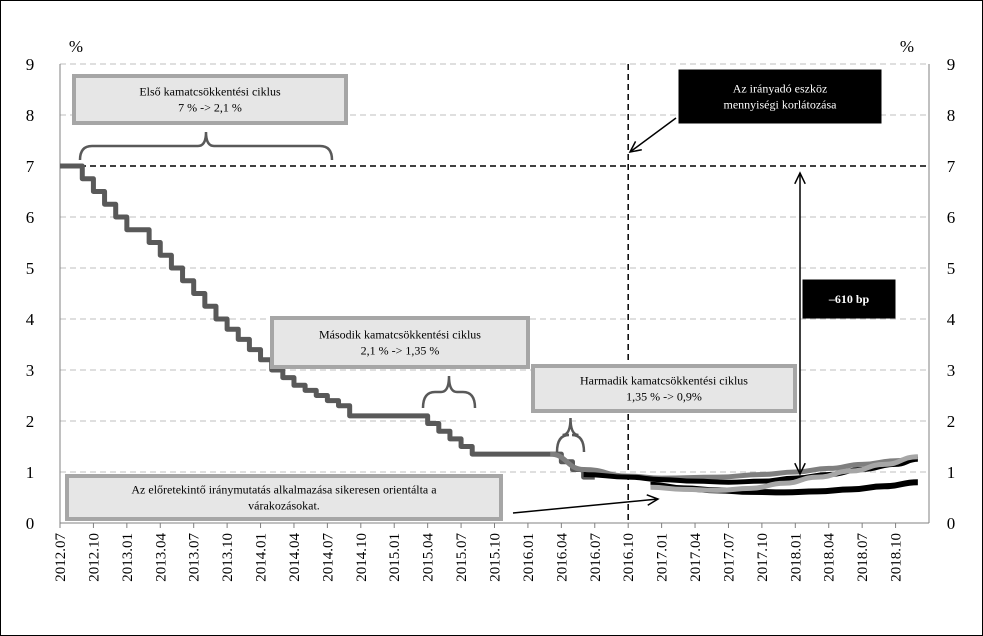 This screenshot has width=983, height=636. What do you see at coordinates (462, 557) in the screenshot?
I see `x-tick-2015.07: 2015.07` at bounding box center [462, 557].